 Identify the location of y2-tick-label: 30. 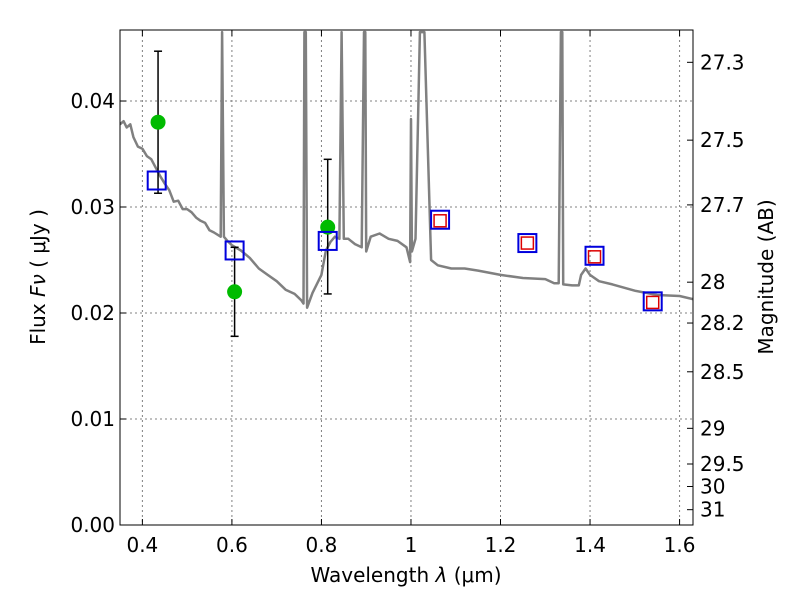
(712, 487).